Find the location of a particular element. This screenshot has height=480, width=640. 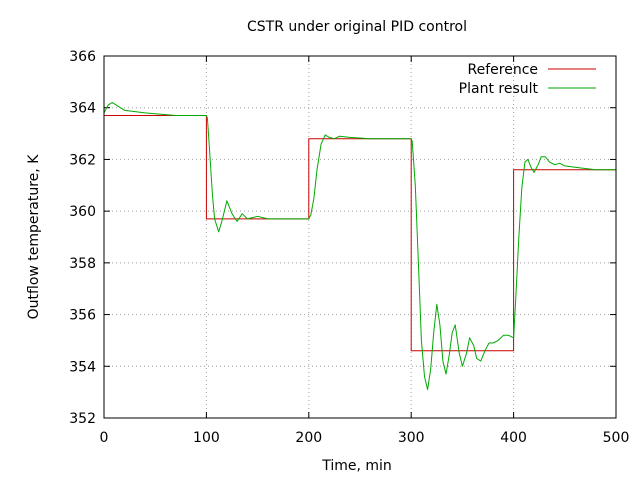

x-axis-label: Time, min is located at coordinates (356, 466).